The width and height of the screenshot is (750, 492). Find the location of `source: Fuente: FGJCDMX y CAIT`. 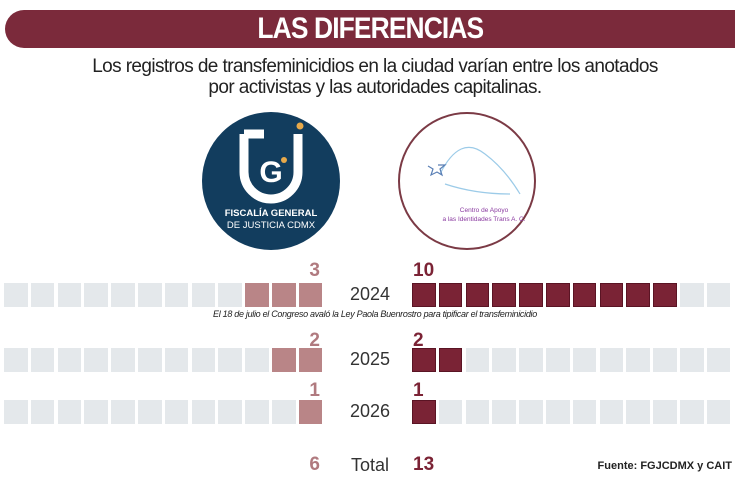

source: Fuente: FGJCDMX y CAIT is located at coordinates (664, 466).